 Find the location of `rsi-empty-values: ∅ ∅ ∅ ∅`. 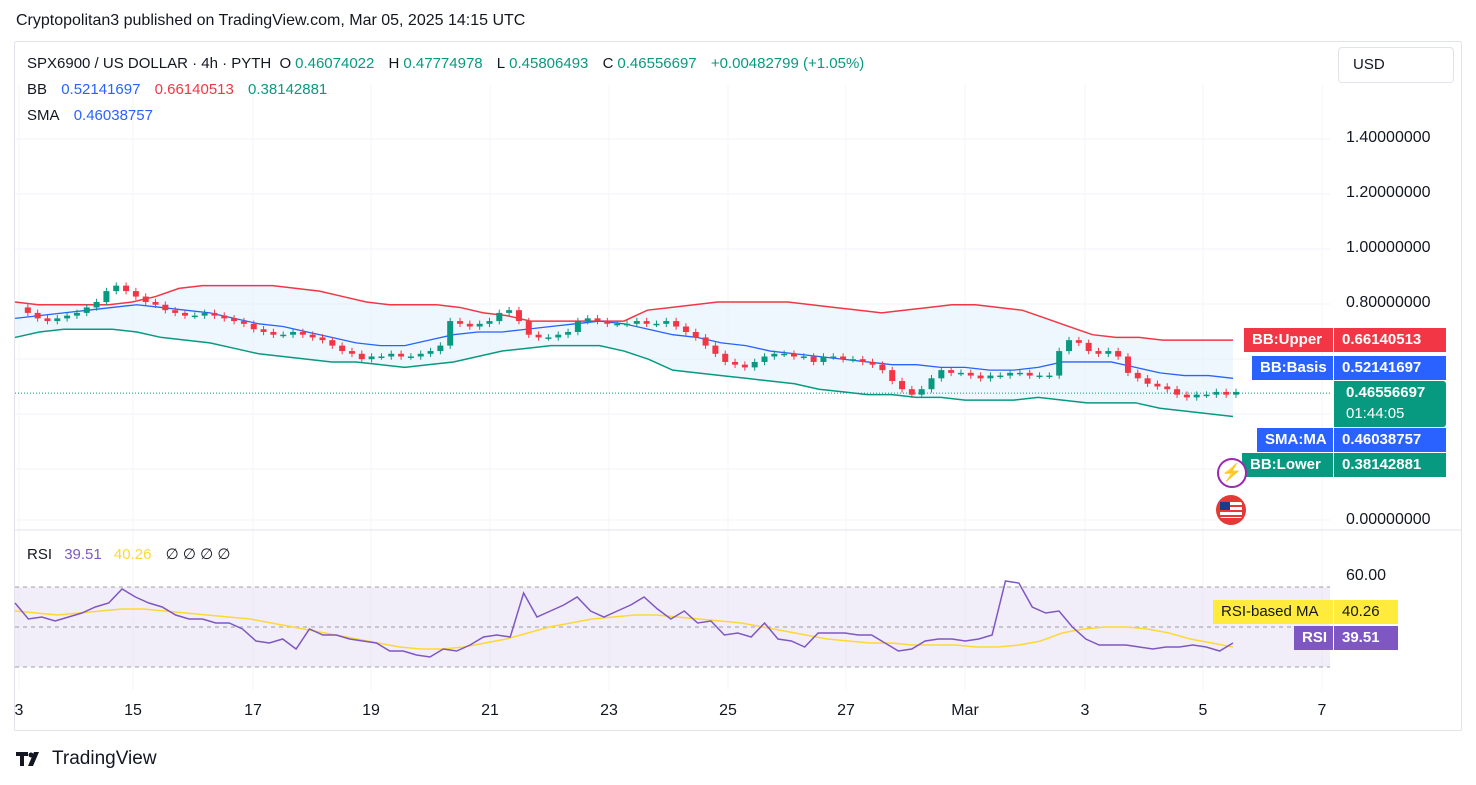

rsi-empty-values: ∅ ∅ ∅ ∅ is located at coordinates (198, 554).